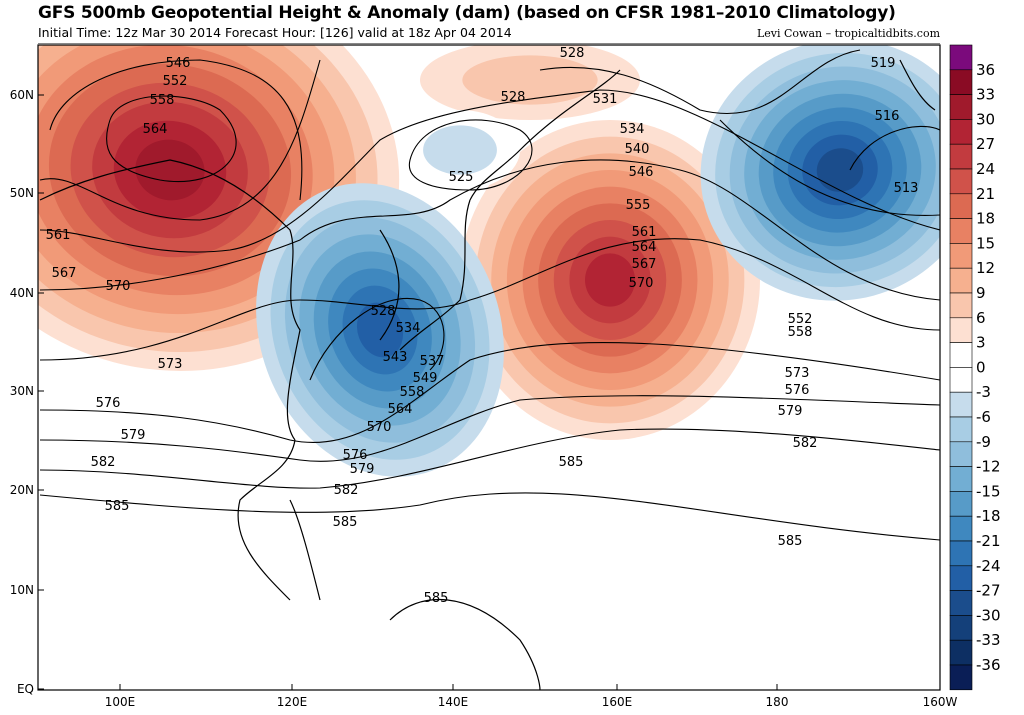  What do you see at coordinates (848, 33) in the screenshot?
I see `credit: Levi Cowan – tropicaltidbits.com` at bounding box center [848, 33].